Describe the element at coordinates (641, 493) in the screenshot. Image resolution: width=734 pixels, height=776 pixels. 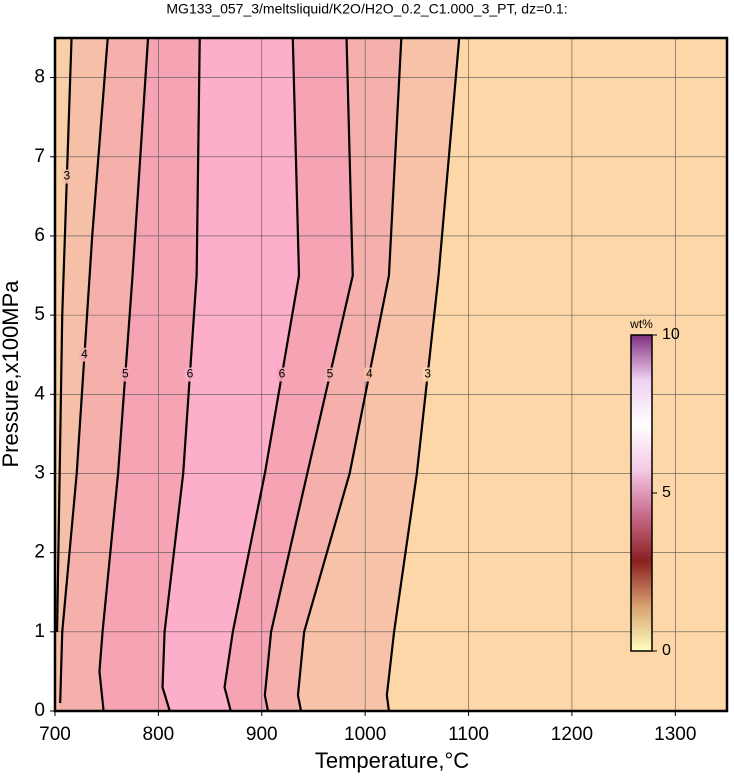
I see `colorbar` at that location.